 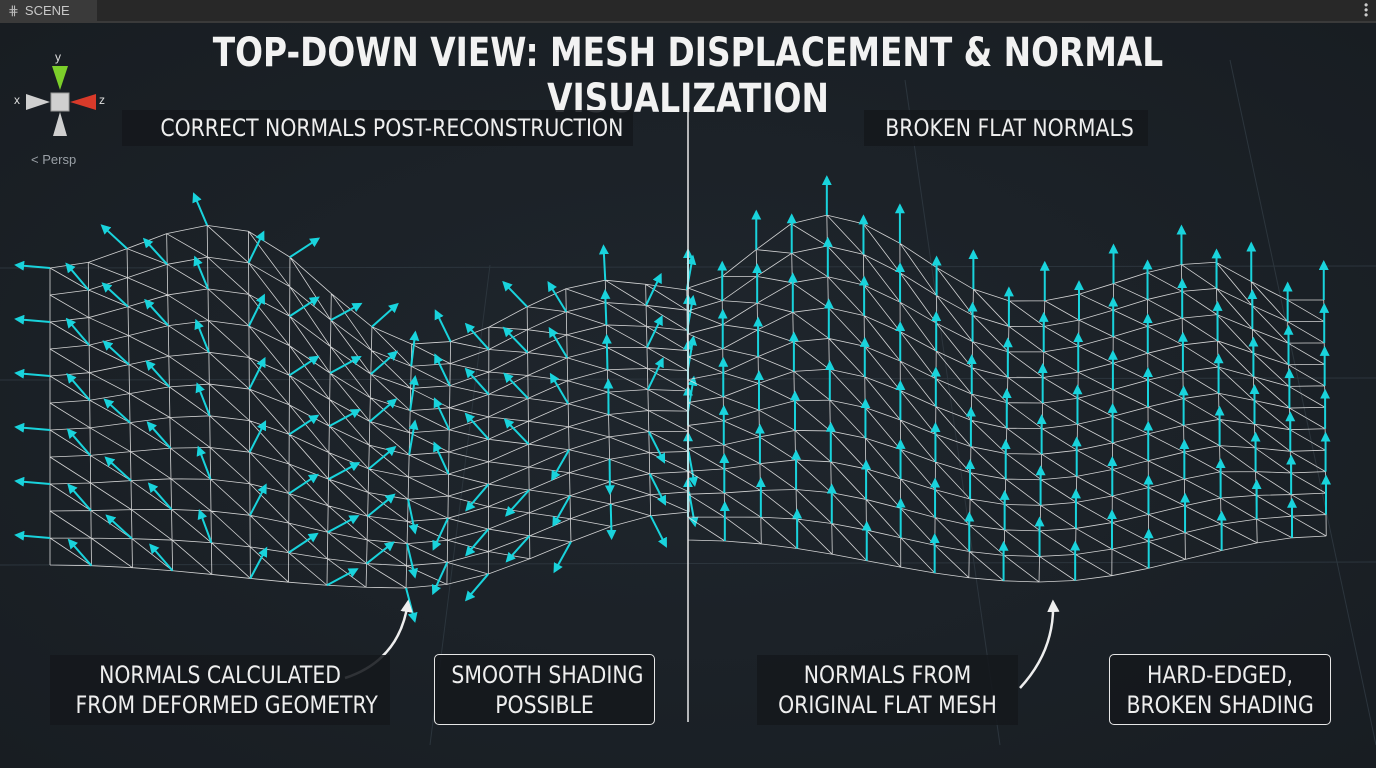 What do you see at coordinates (1366, 11) in the screenshot?
I see `kebab-menu-icon: • • •` at bounding box center [1366, 11].